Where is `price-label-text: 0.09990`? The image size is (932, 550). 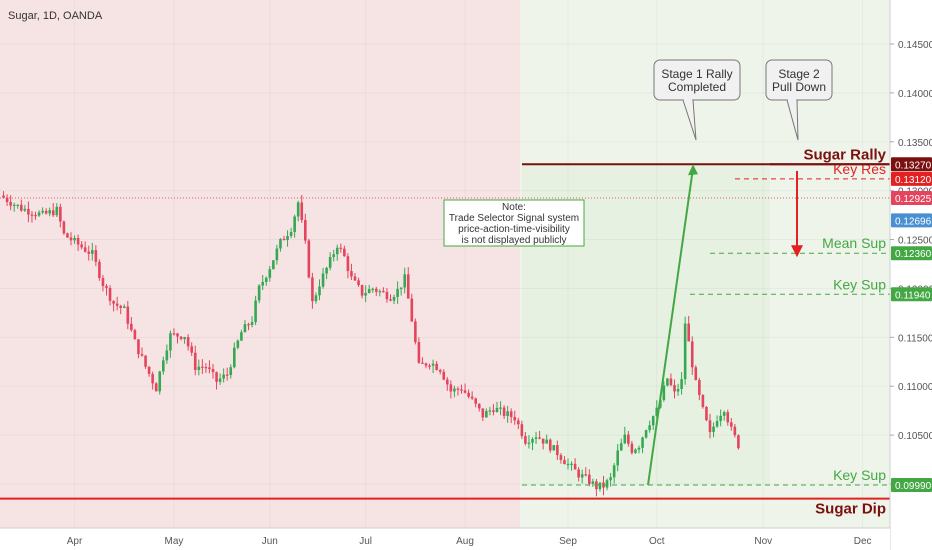 price-label-text: 0.09990 is located at coordinates (913, 486).